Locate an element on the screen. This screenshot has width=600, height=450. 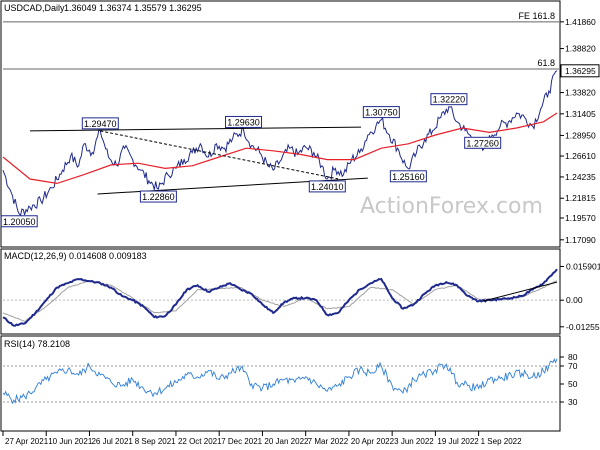
main-ytick-5: 1.28950 is located at coordinates (580, 135).